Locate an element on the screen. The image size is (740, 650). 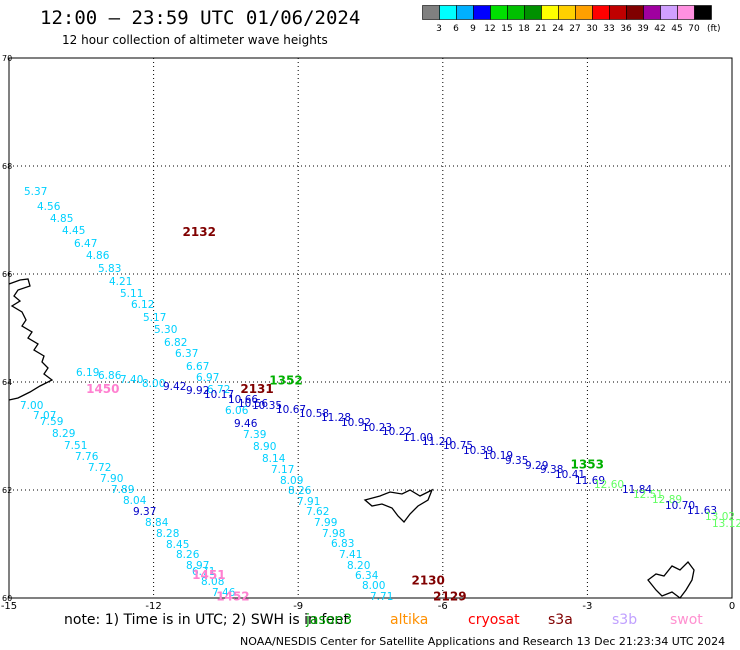
page-title: 12:00 — 23:59 UTC 01/06/2024 is located at coordinates (200, 18).